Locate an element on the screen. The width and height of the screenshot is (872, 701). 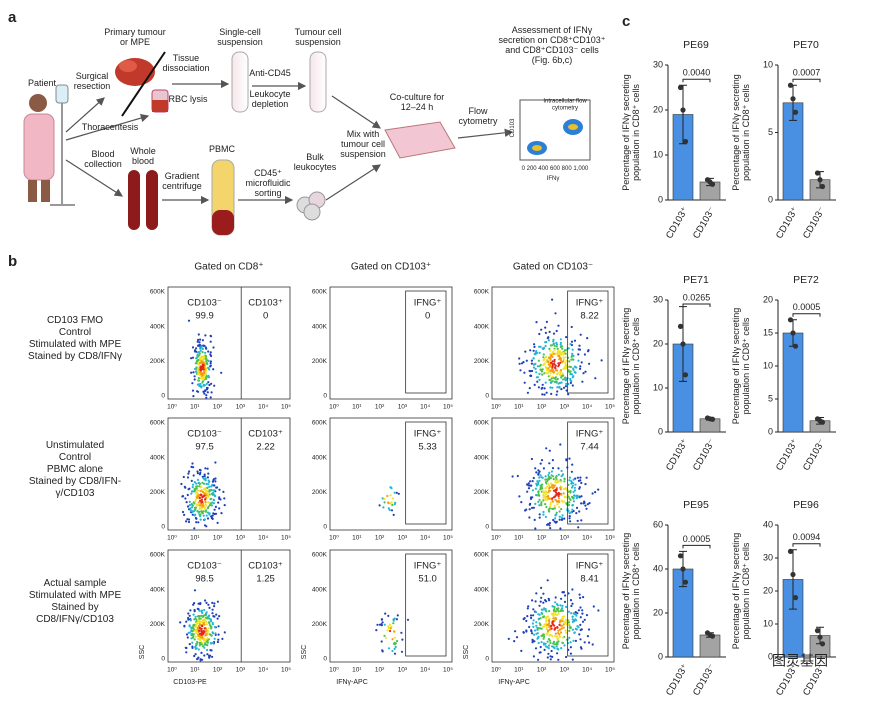
y-tick-label: 0 is located at coordinates (487, 396).